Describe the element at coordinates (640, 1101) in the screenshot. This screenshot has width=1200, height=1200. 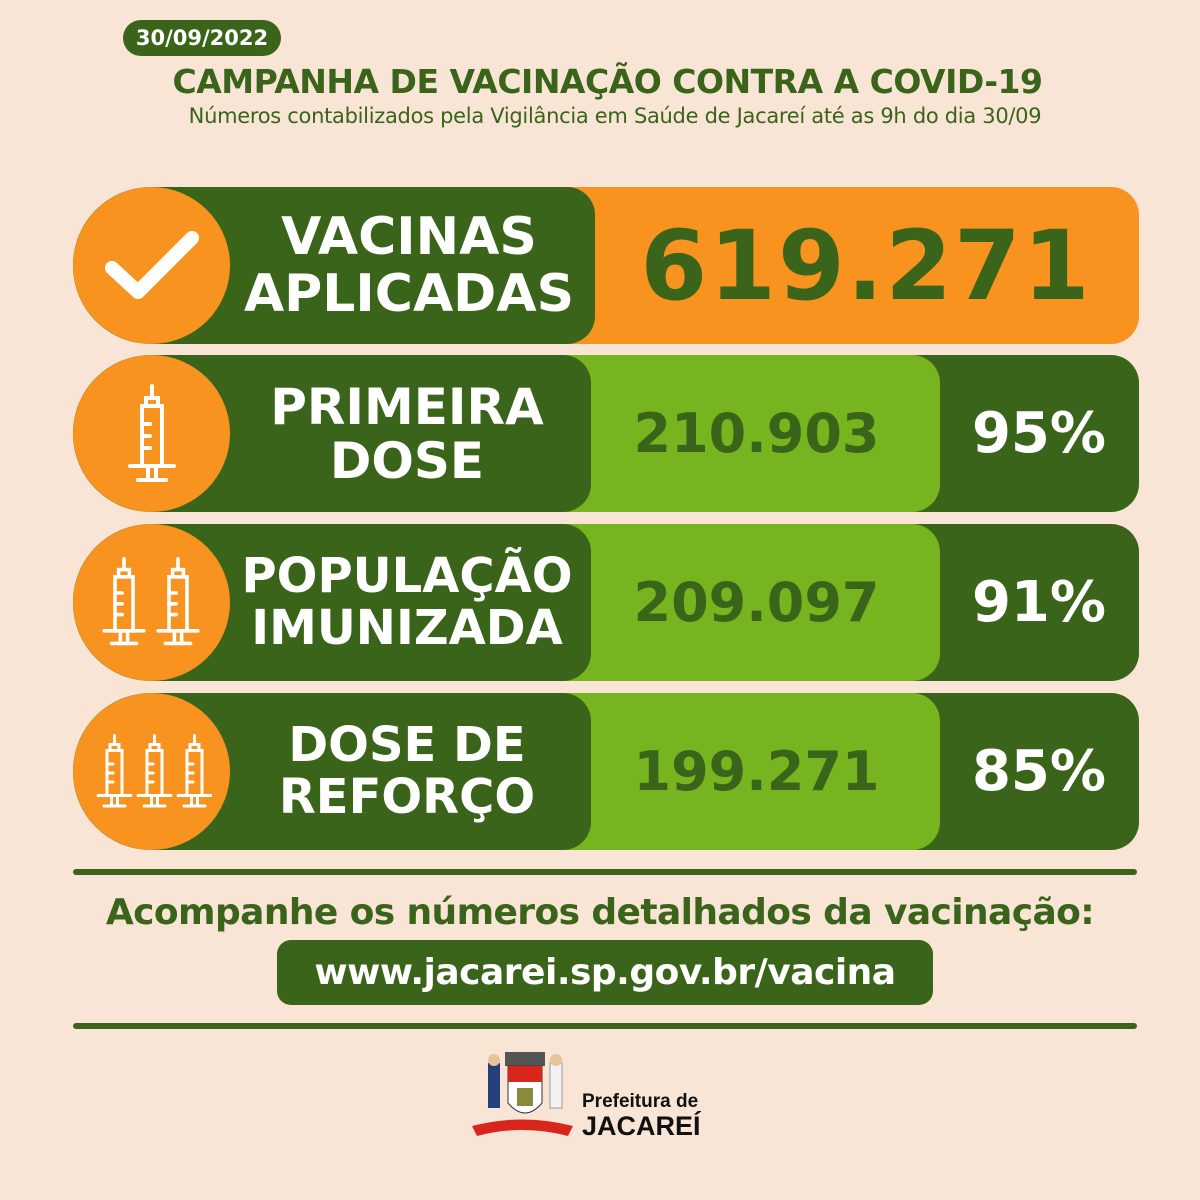
I see `logo-line1: Prefeitura de` at that location.